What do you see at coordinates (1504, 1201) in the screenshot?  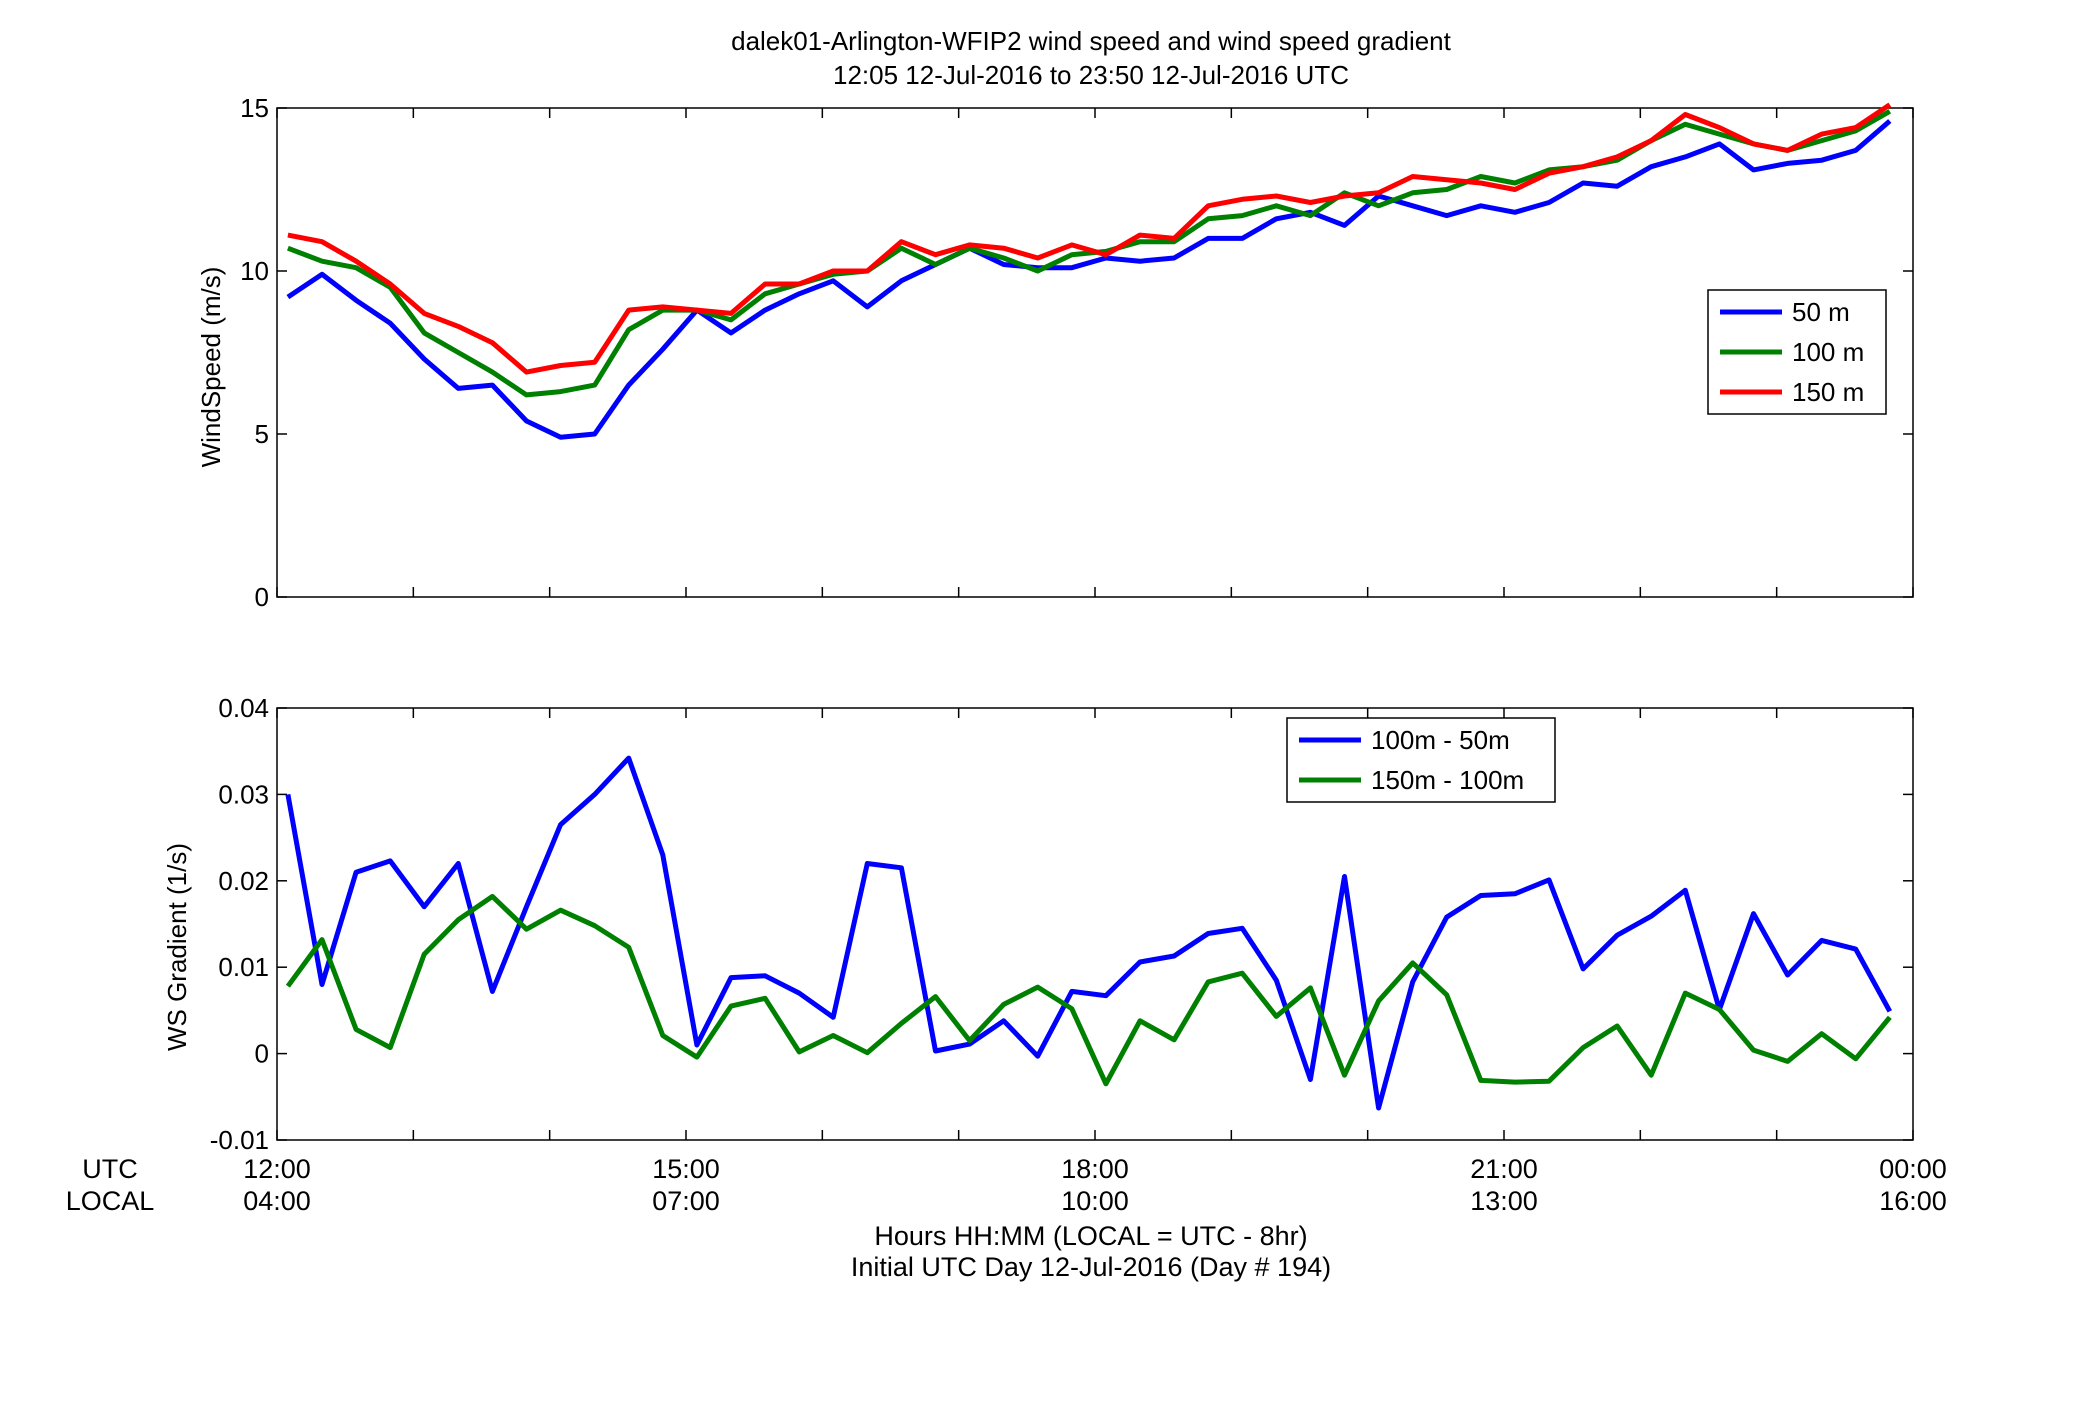 I see `x-tick-label-local: 13:00` at bounding box center [1504, 1201].